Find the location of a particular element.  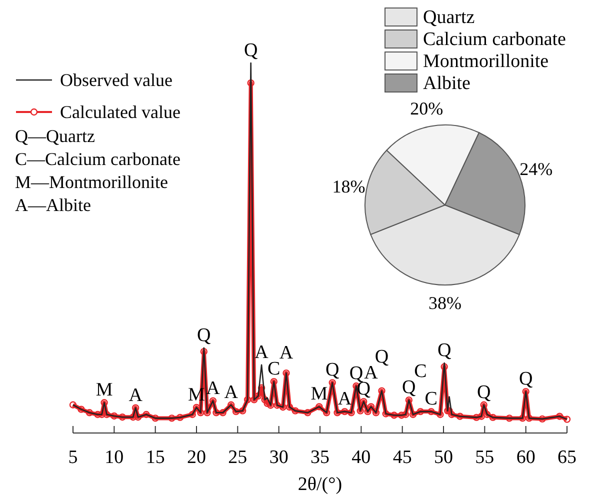

data-label: 20% is located at coordinates (427, 108).